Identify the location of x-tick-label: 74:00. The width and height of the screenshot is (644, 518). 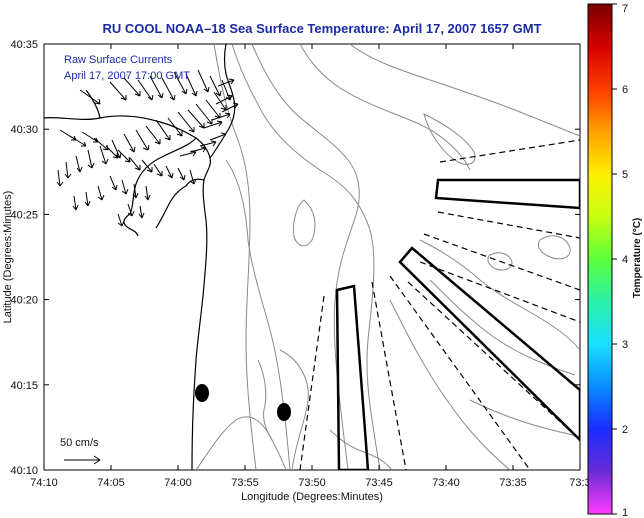
(178, 483).